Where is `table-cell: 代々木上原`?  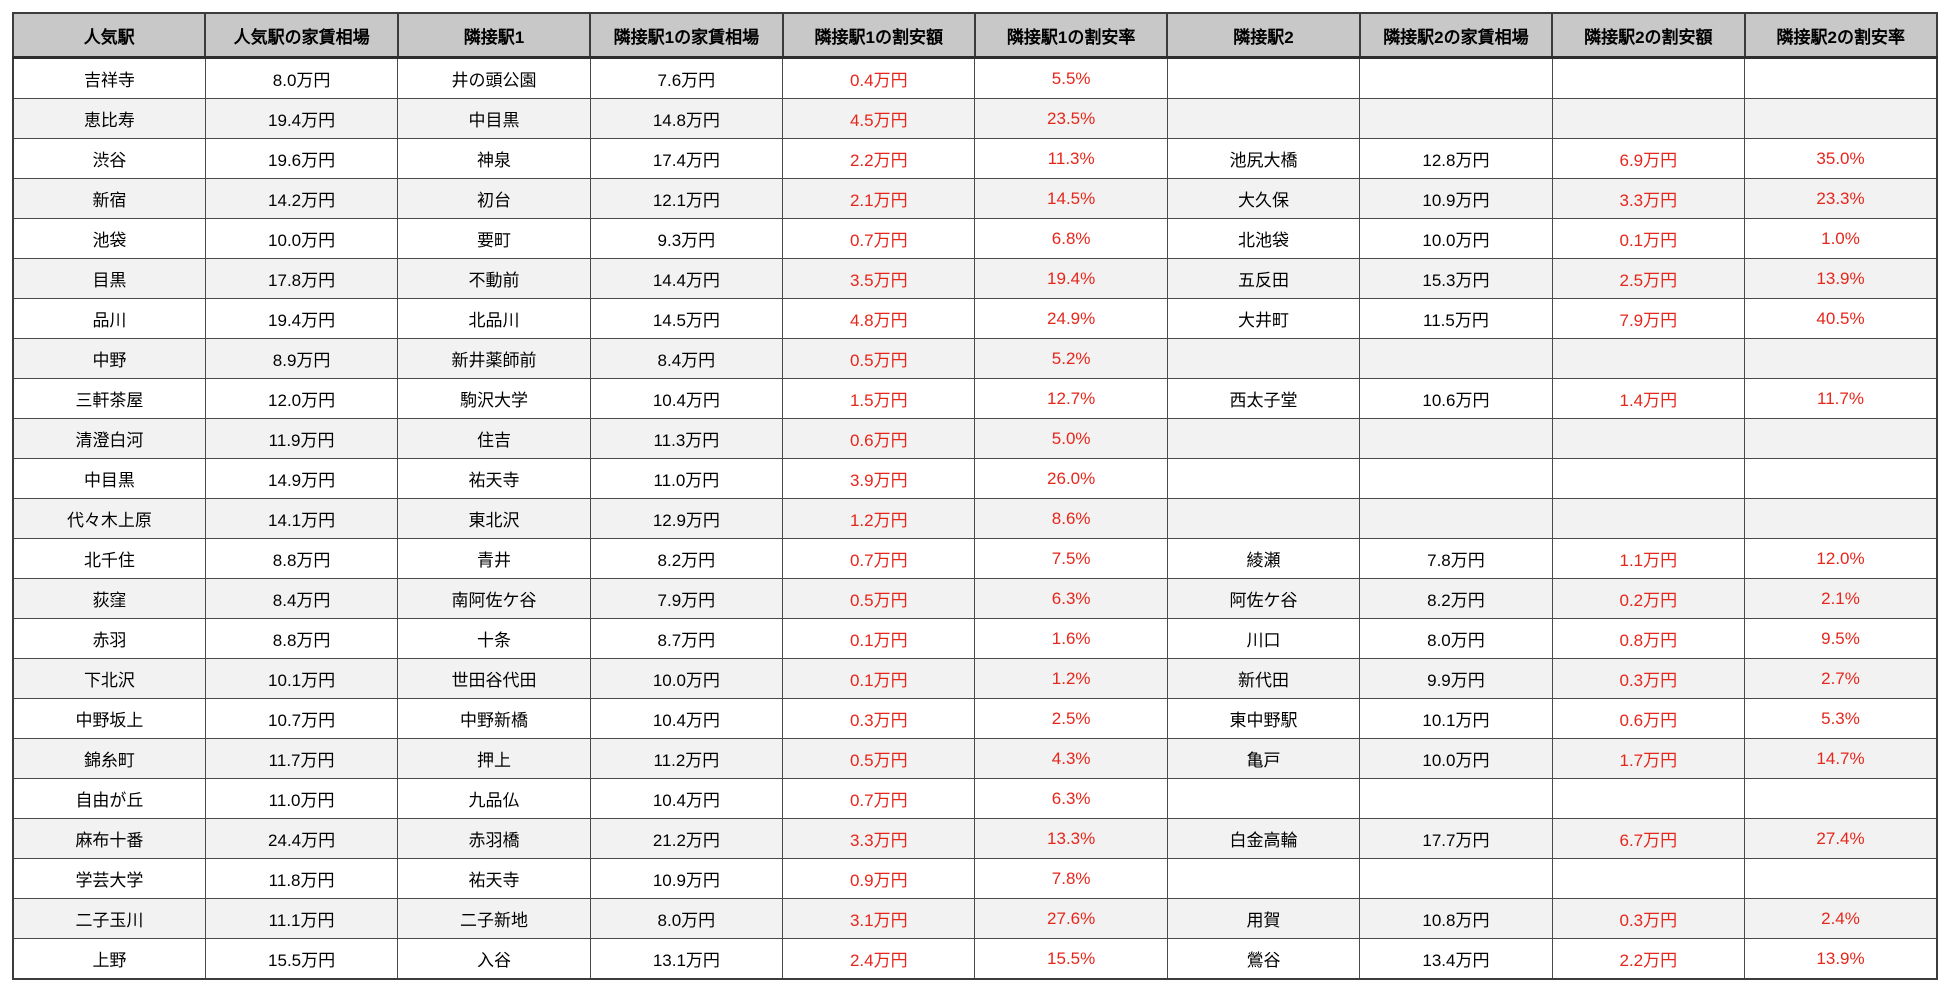 table-cell: 代々木上原 is located at coordinates (109, 518).